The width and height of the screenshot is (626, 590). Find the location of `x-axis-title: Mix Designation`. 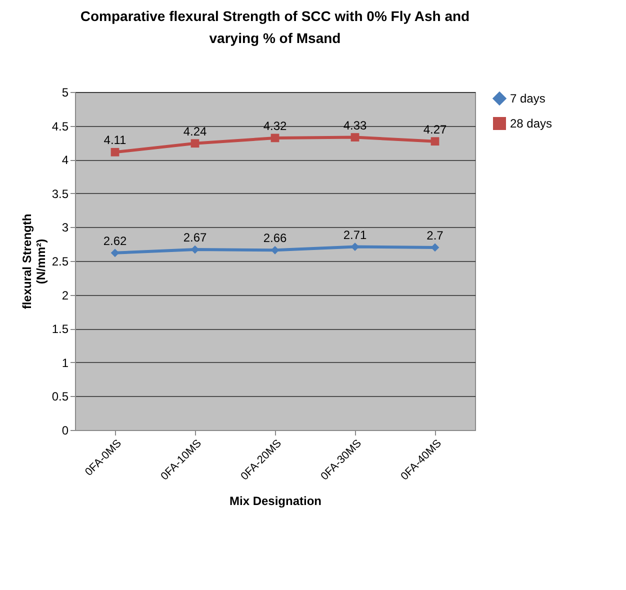

x-axis-title: Mix Designation is located at coordinates (275, 501).